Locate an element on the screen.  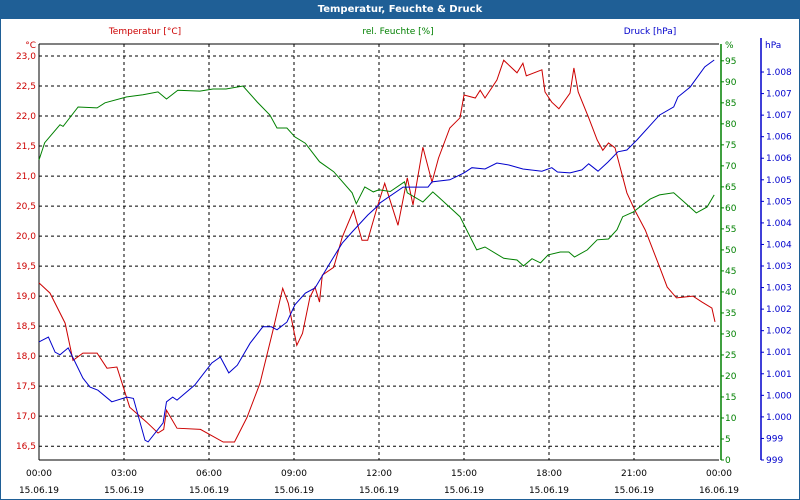
humidity-tick-label: 5 is located at coordinates (728, 440).